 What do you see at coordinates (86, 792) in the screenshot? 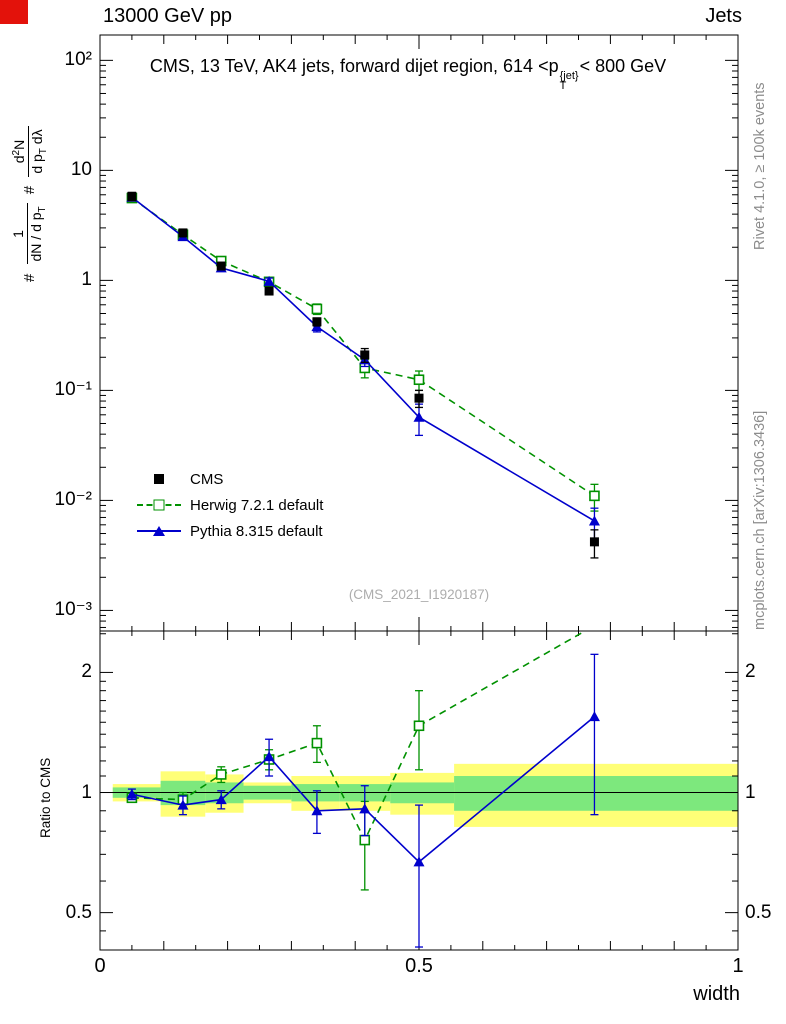
I see `ratio-ytick-label-left: 1` at bounding box center [86, 792].